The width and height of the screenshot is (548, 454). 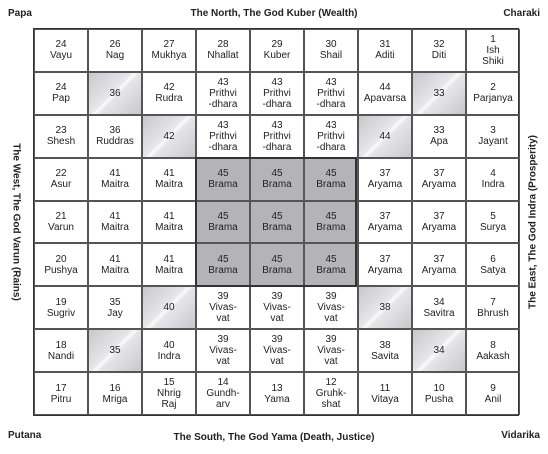 What do you see at coordinates (385, 99) in the screenshot?
I see `cell-label: Apavarsa` at bounding box center [385, 99].